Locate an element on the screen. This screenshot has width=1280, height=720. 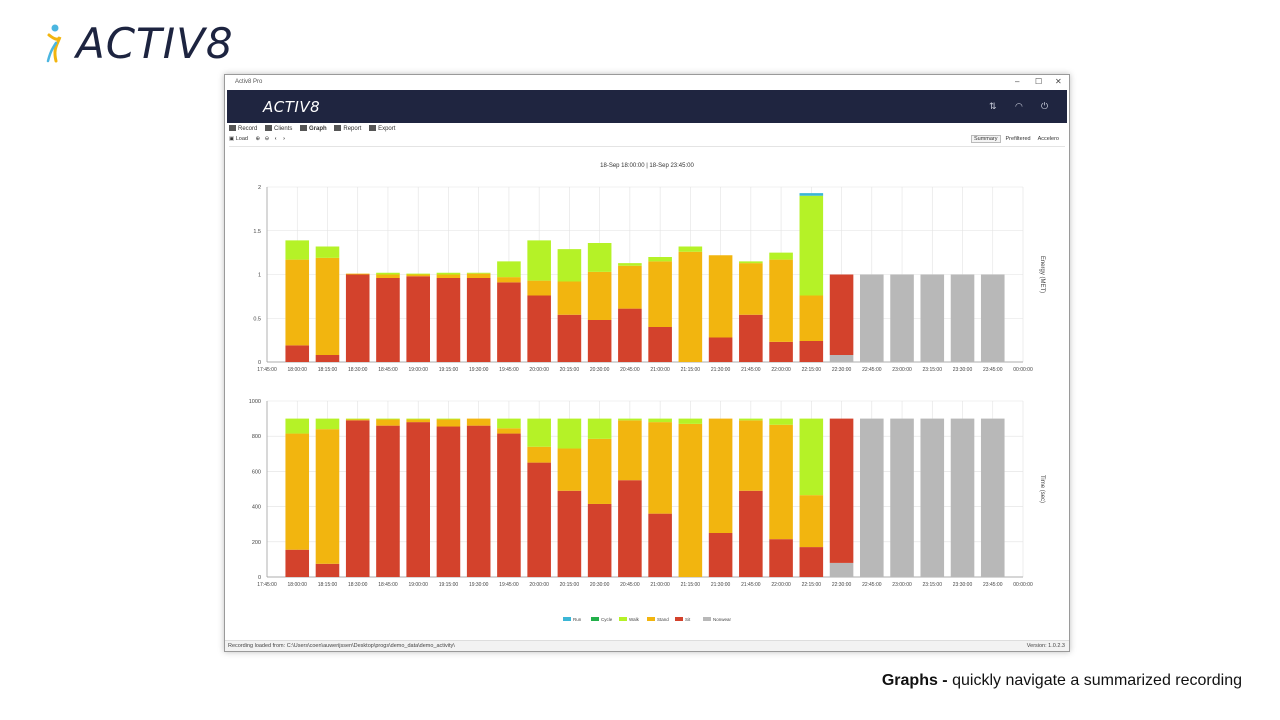
bar-stand-18:00:00 is located at coordinates (297, 491).